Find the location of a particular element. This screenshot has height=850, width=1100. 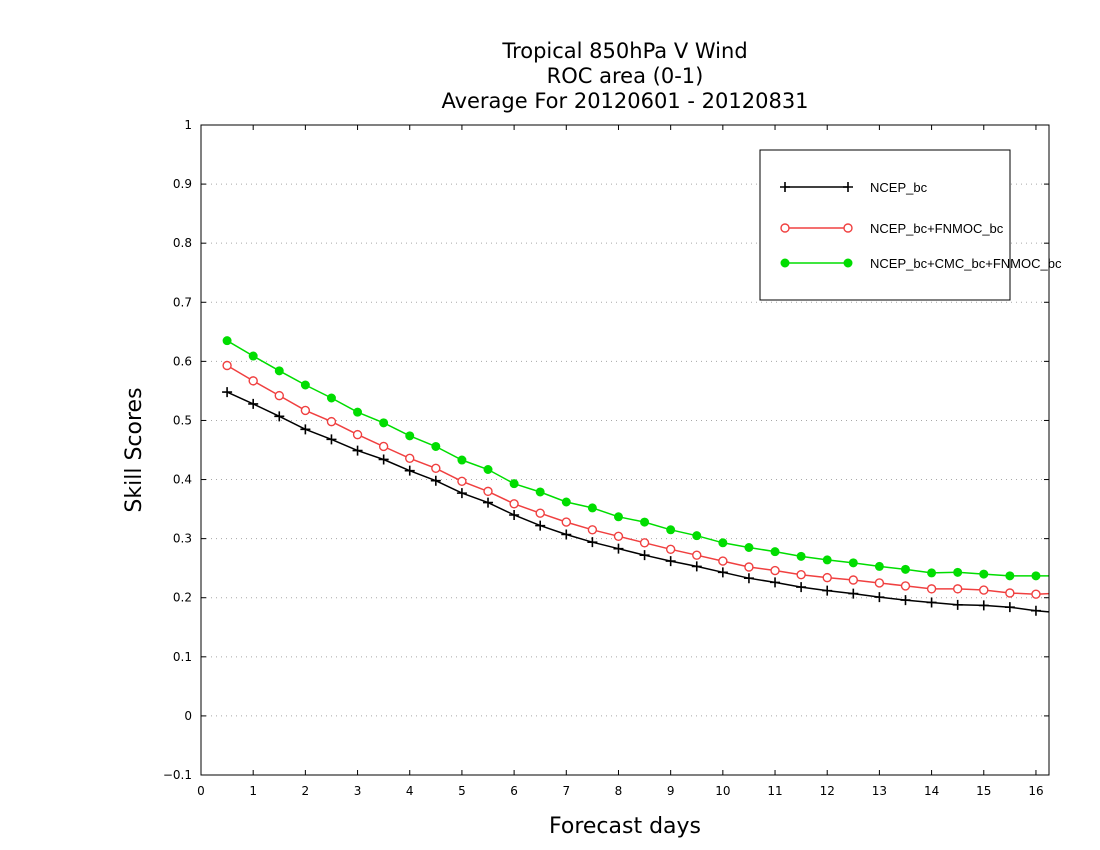

y-tick-label: 0.1 is located at coordinates (182, 657).